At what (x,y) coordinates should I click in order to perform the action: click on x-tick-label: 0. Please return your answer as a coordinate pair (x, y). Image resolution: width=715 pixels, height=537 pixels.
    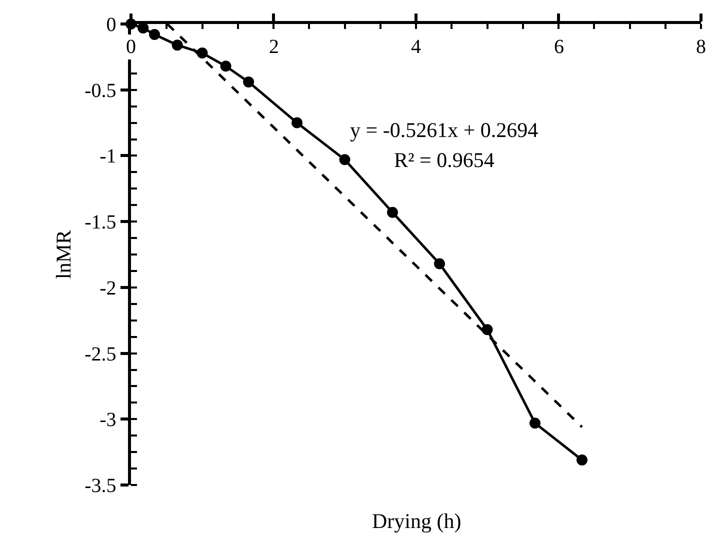
    Looking at the image, I should click on (131, 47).